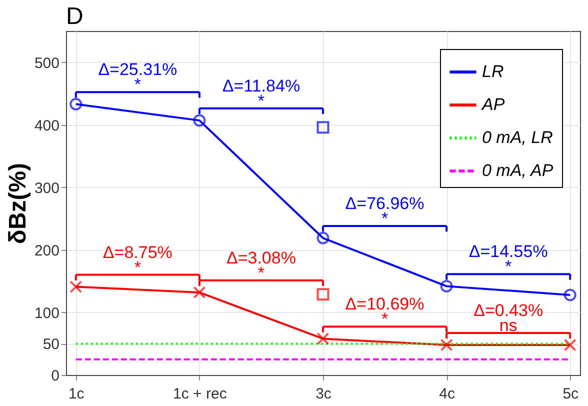 Image resolution: width=588 pixels, height=406 pixels. Describe the element at coordinates (51, 345) in the screenshot. I see `y-tick-label: 50` at that location.